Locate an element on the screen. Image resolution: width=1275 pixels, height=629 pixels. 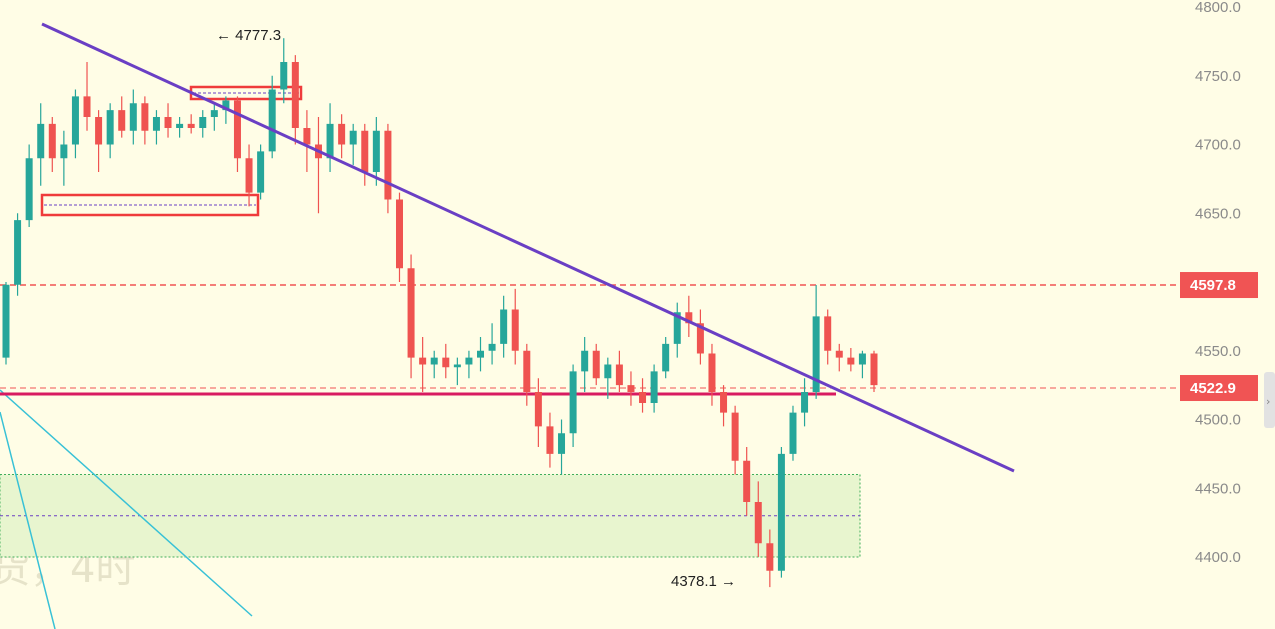
axis-background is located at coordinates (1227, 314).